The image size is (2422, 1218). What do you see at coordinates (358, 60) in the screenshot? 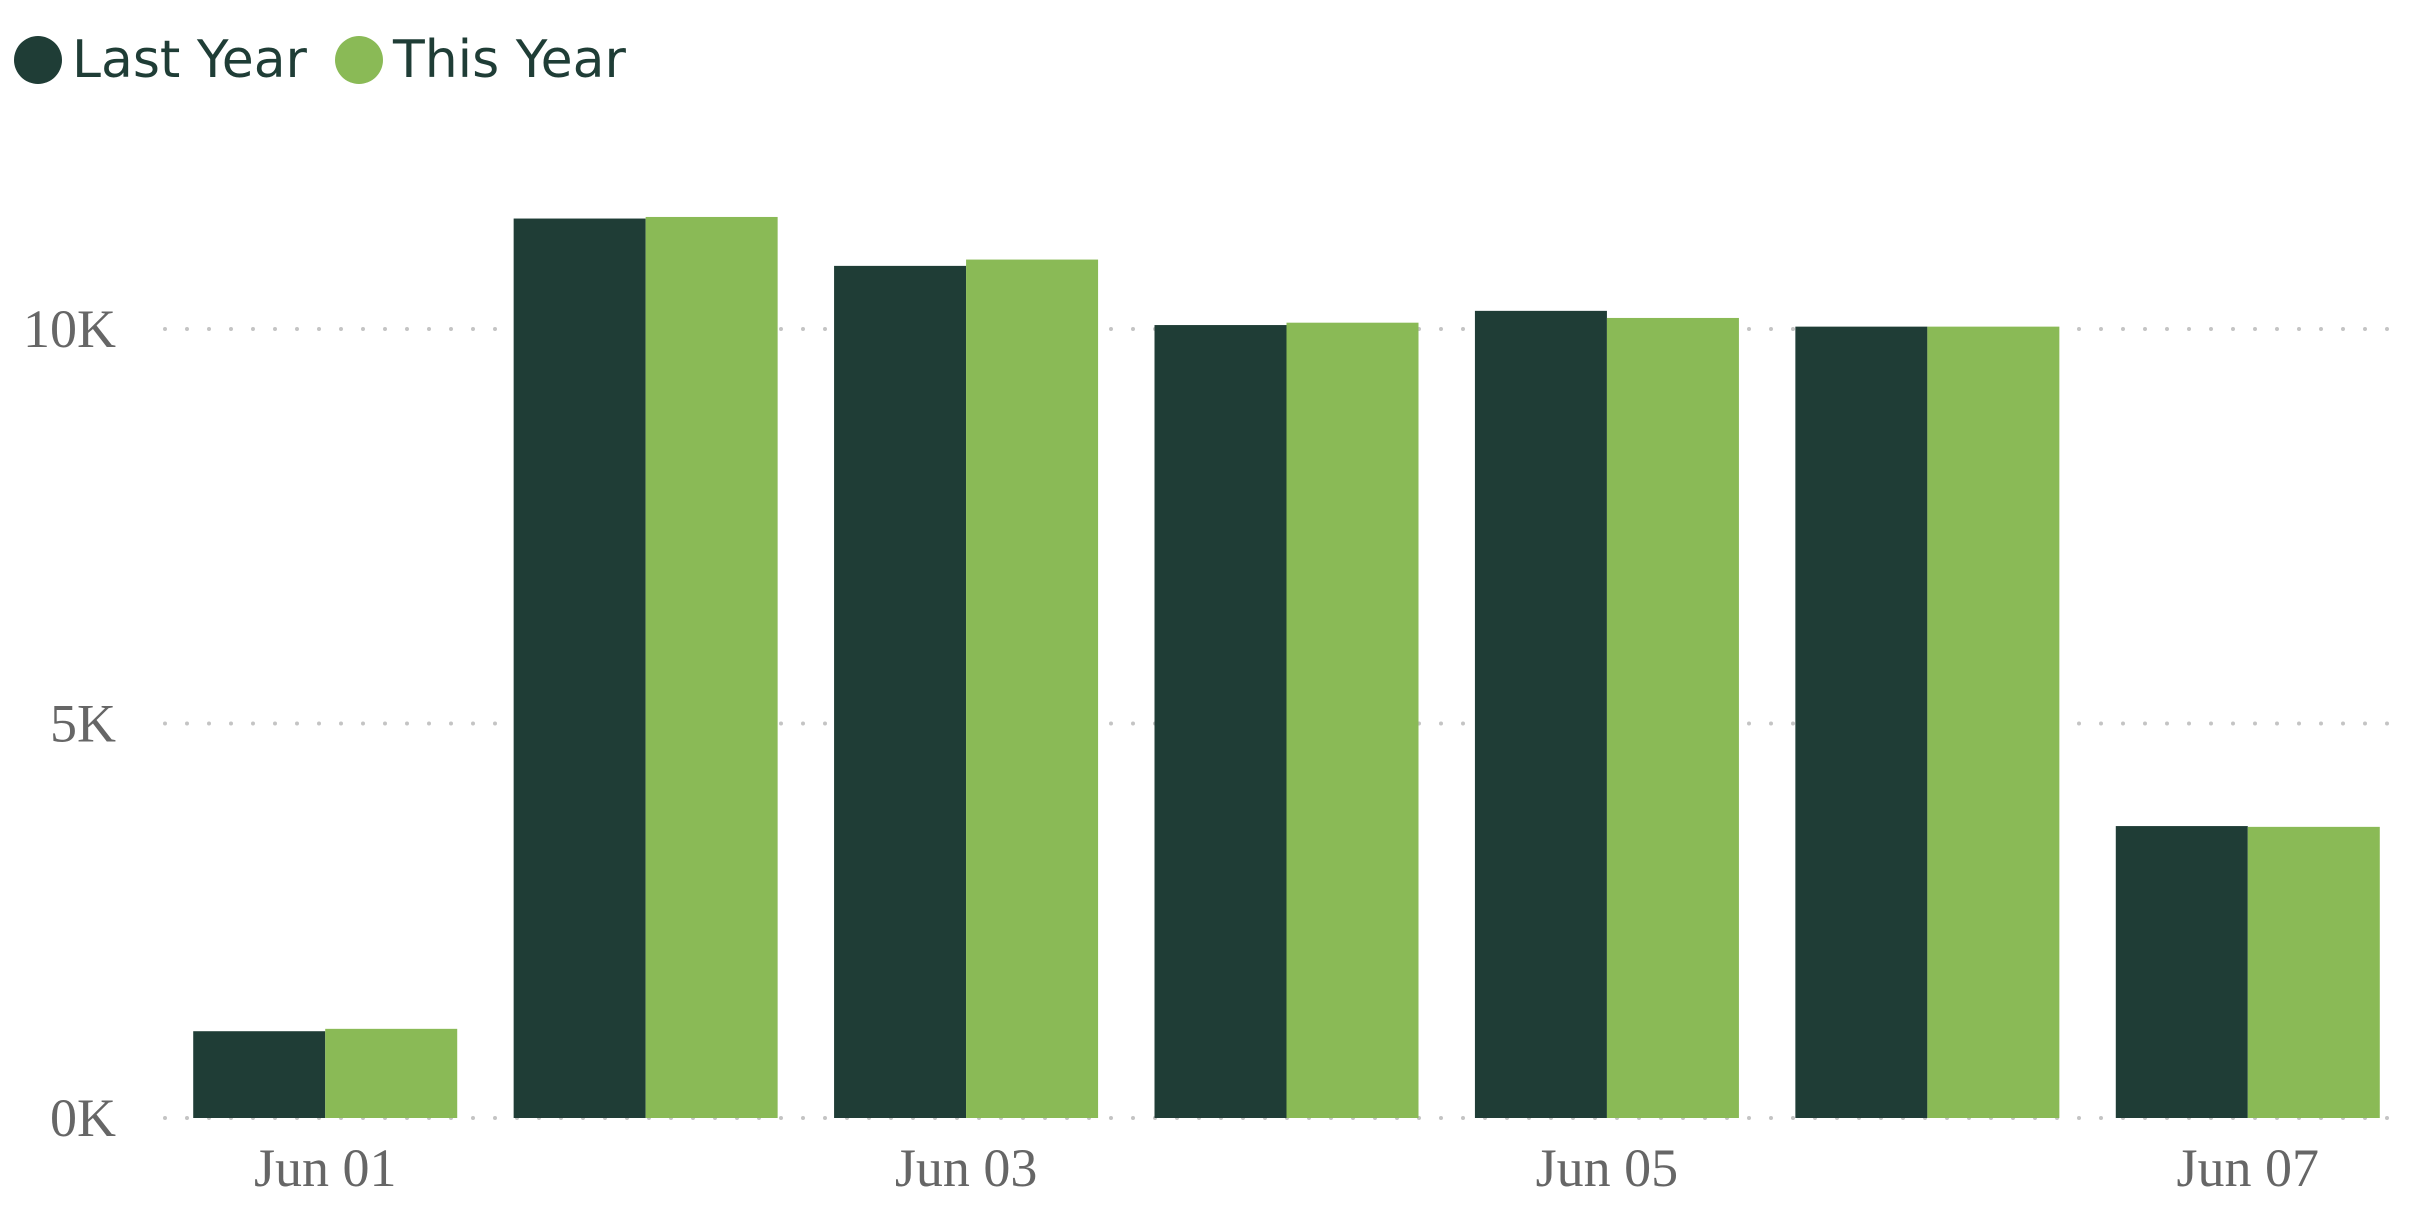
I see `legend-marker-this-year` at bounding box center [358, 60].